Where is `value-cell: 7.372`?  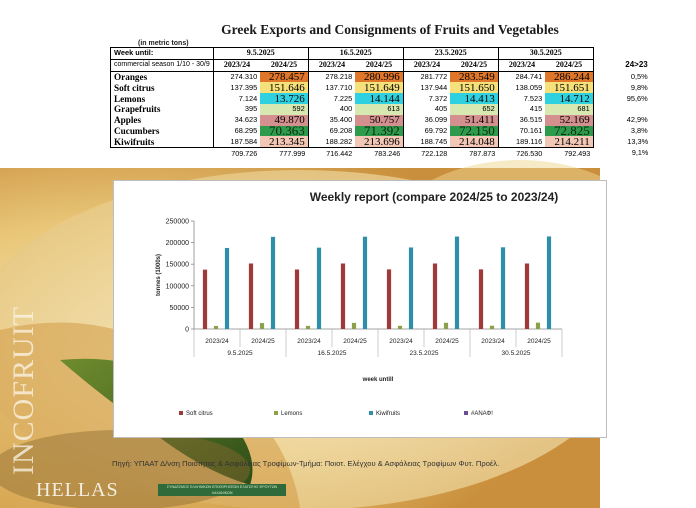
value-cell: 7.372 is located at coordinates (426, 98).